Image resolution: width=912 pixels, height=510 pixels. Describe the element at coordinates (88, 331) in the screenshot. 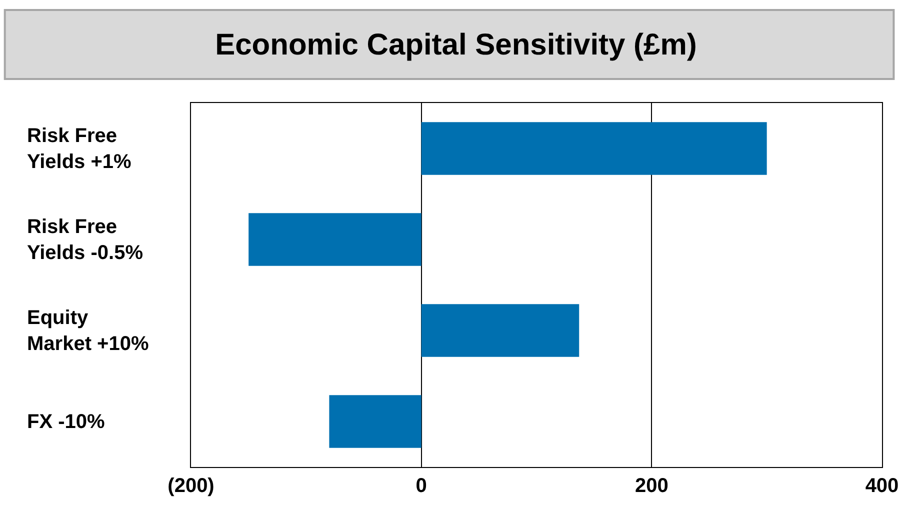

I see `y-tick-label: Equity Market +10%` at that location.